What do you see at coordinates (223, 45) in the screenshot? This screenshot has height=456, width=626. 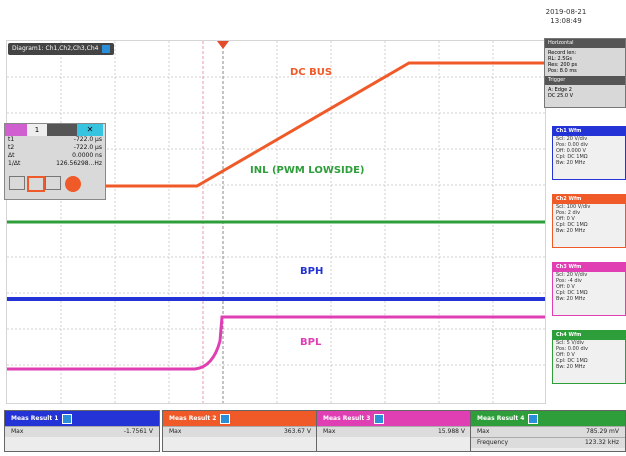 I see `trigger-marker-icon` at bounding box center [223, 45].